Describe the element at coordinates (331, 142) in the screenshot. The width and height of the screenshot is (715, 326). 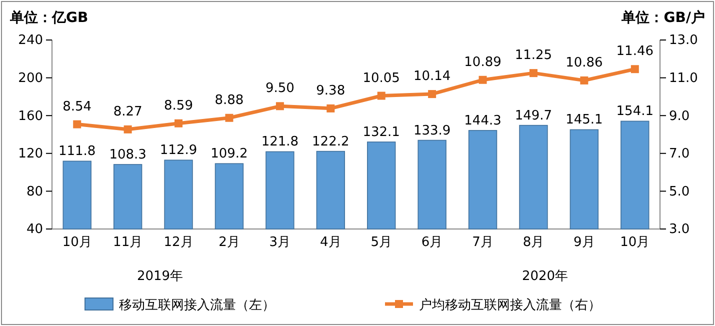
I see `data-label: 122.2` at that location.